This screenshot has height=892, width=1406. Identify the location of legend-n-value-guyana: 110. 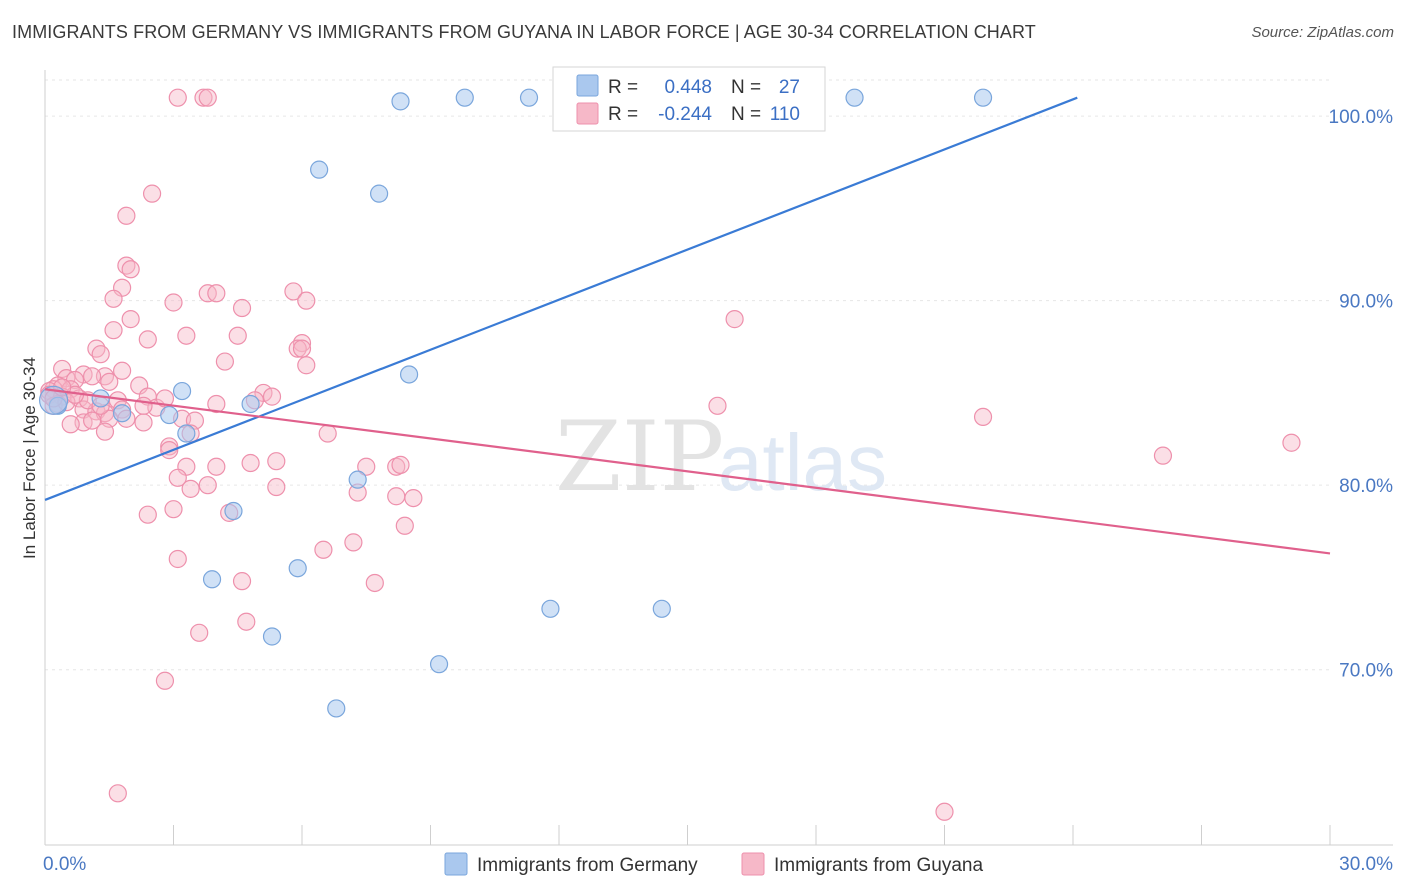
(785, 114).